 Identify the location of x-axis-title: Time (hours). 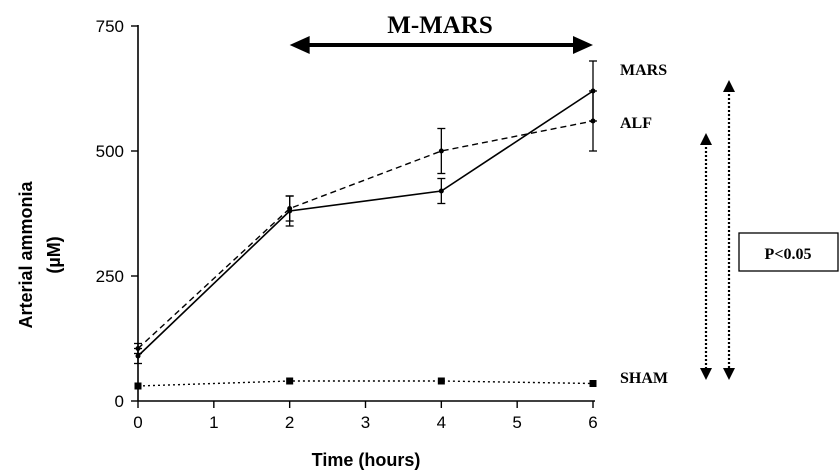
(366, 460).